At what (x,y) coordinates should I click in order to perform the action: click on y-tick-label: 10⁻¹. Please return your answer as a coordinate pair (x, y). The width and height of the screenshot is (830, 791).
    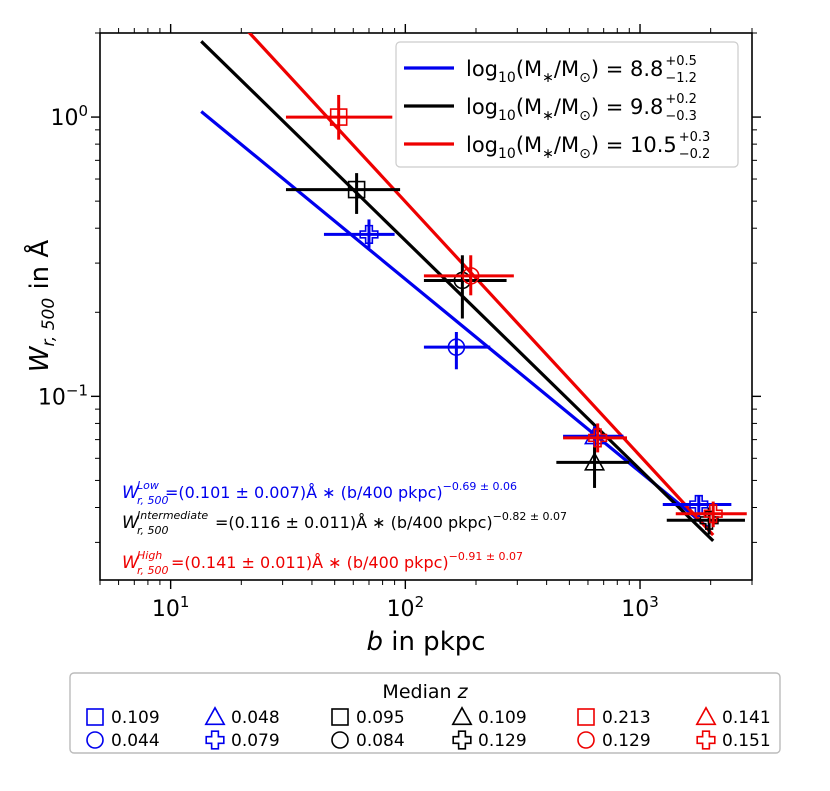
    Looking at the image, I should click on (63, 395).